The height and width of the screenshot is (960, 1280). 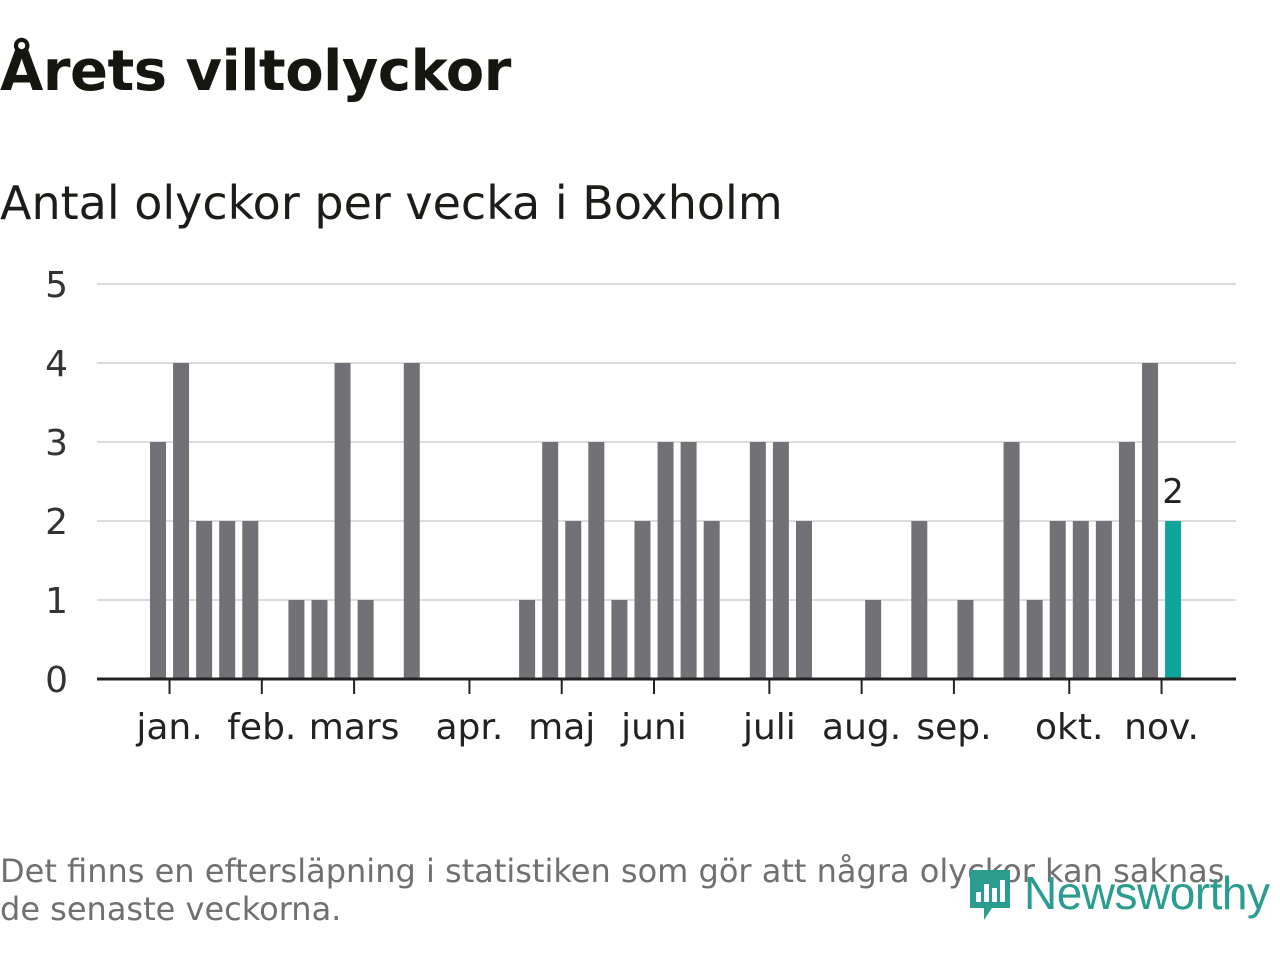 What do you see at coordinates (1161, 727) in the screenshot?
I see `x-tick-label: nov.` at bounding box center [1161, 727].